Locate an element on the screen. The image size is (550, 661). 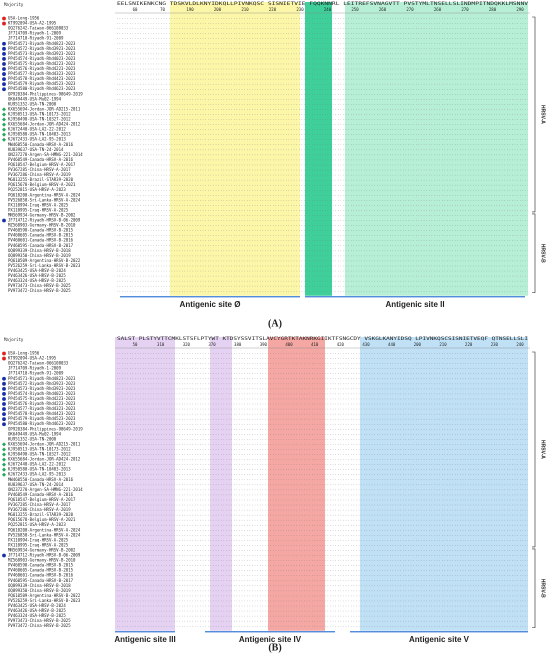
ruler-number: 390 is located at coordinates (264, 344).